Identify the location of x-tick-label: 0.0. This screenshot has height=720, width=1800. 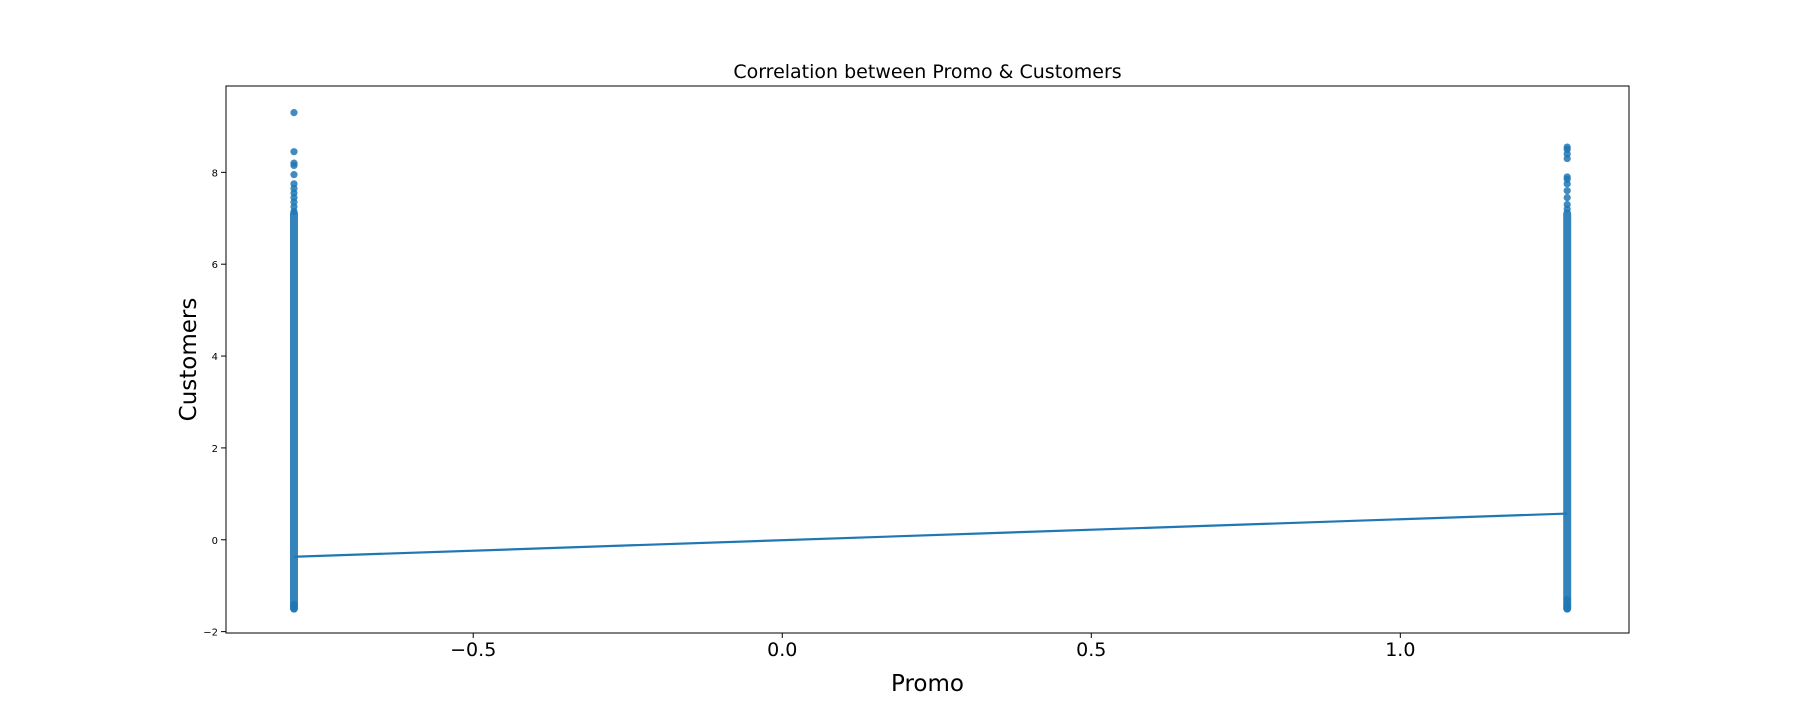
(782, 650).